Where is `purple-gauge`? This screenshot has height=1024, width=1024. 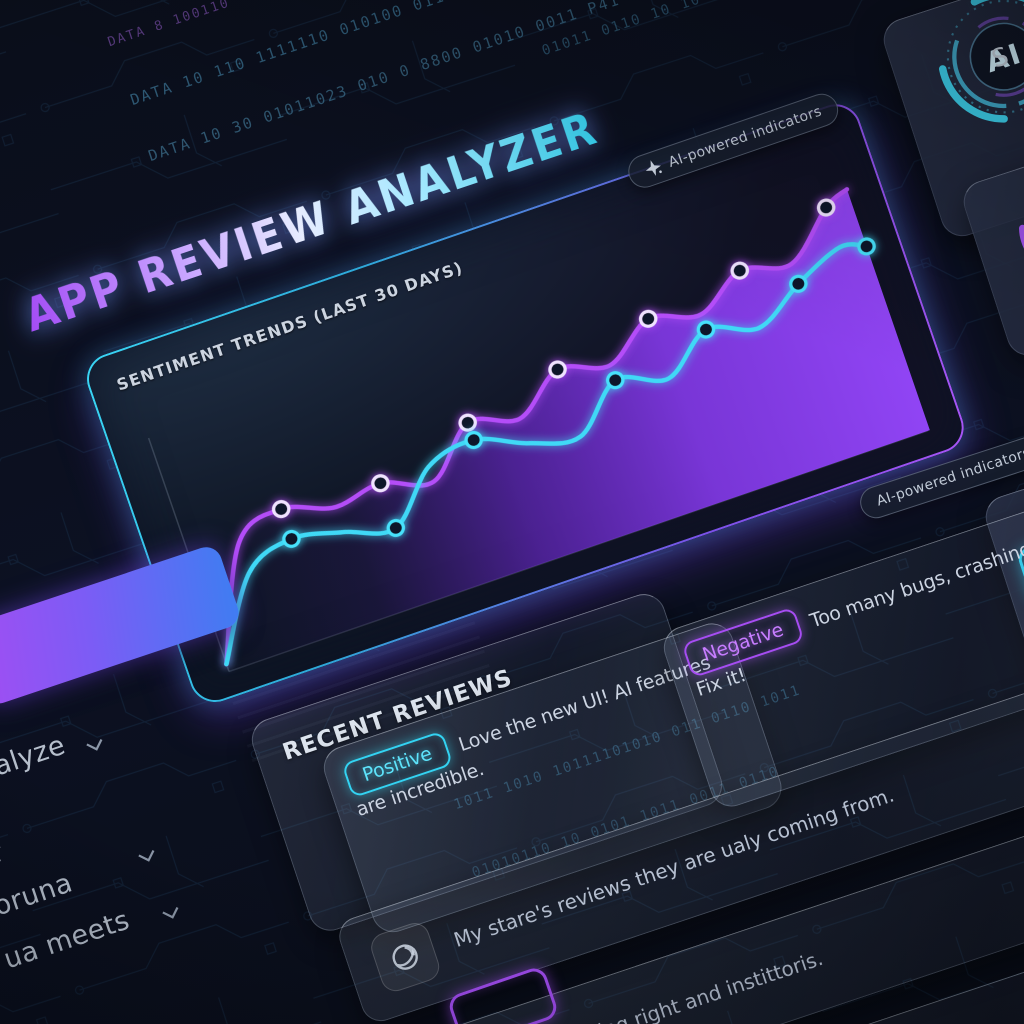 purple-gauge is located at coordinates (1021, 227).